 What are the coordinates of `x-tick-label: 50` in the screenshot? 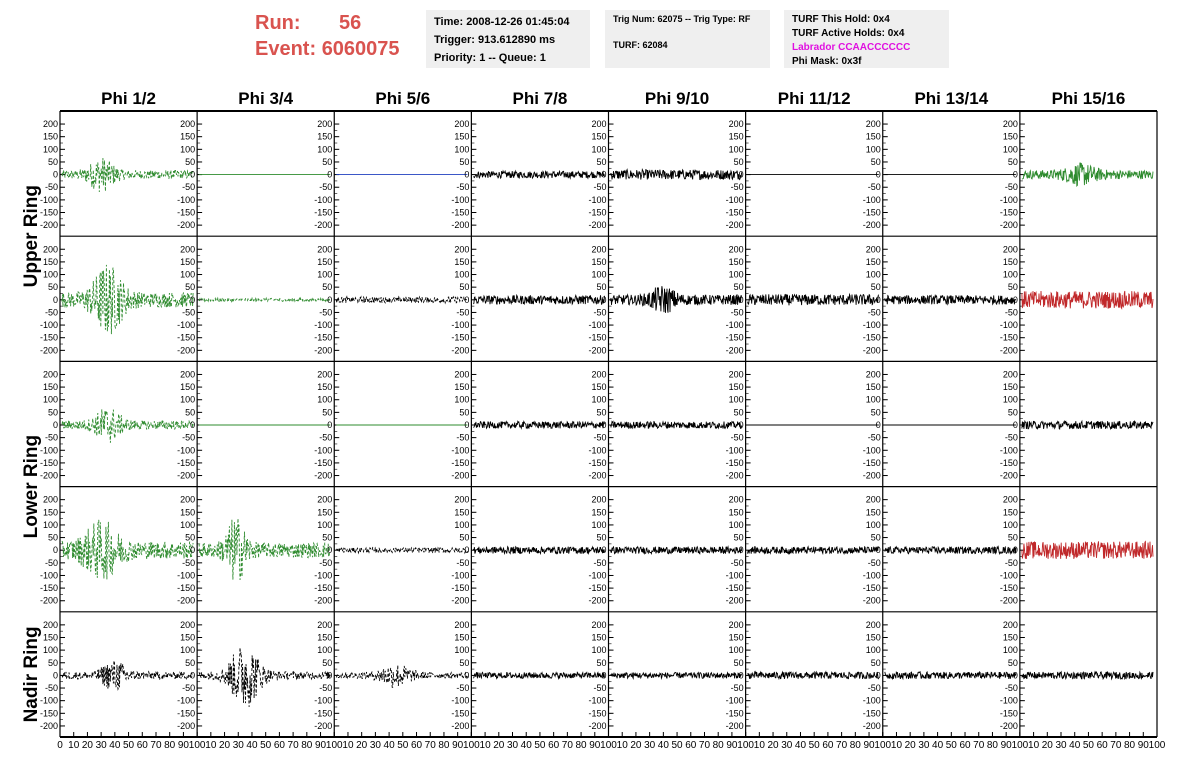 It's located at (129, 745).